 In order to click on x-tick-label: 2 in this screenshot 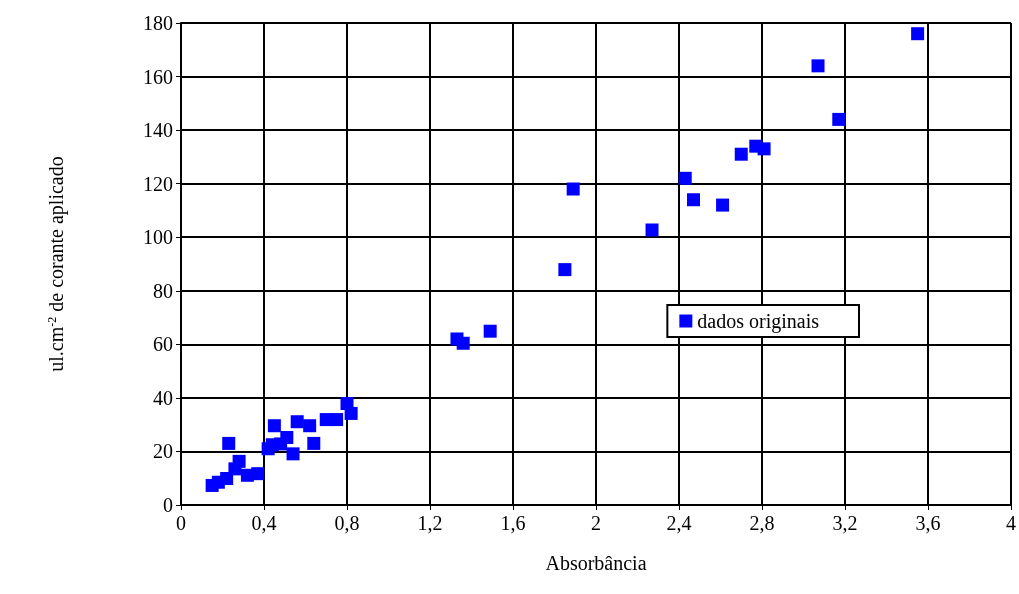, I will do `click(596, 523)`.